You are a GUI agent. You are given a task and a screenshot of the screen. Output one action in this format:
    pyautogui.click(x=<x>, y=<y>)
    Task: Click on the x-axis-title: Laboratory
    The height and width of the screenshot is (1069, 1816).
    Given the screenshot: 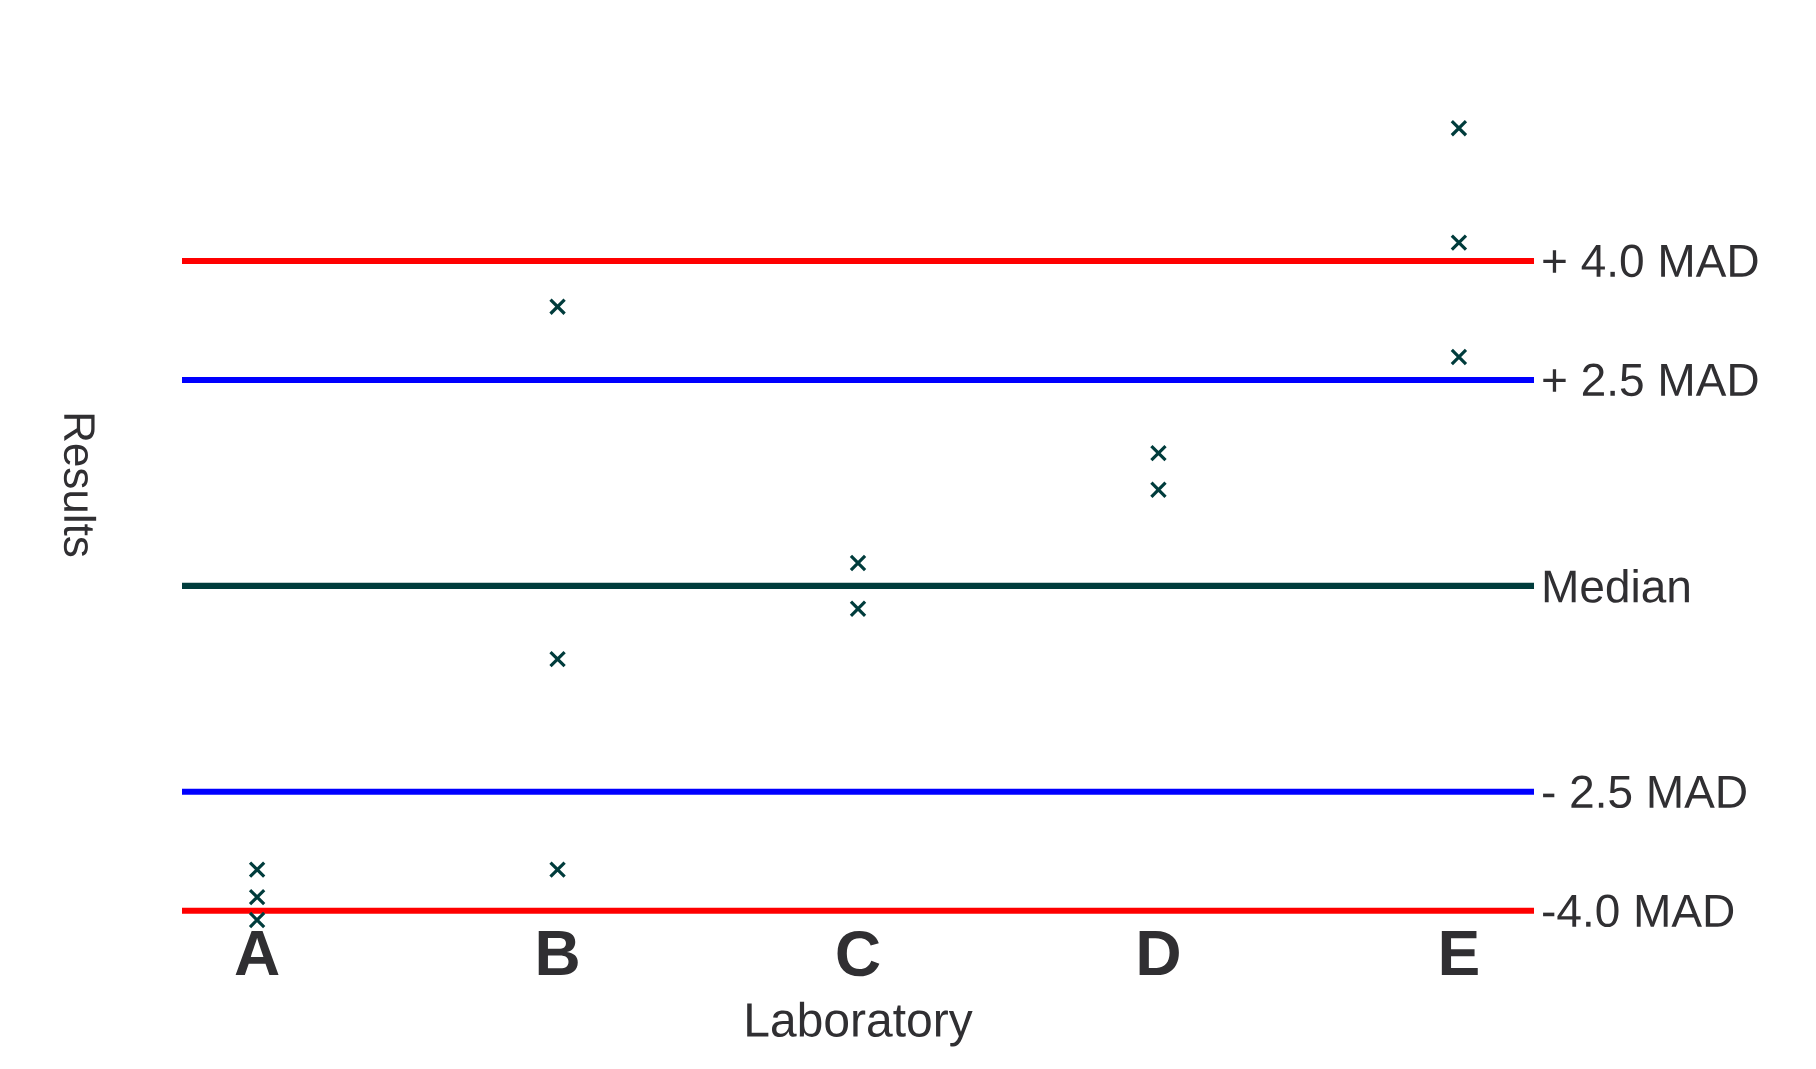 What is the action you would take?
    pyautogui.click(x=860, y=1024)
    